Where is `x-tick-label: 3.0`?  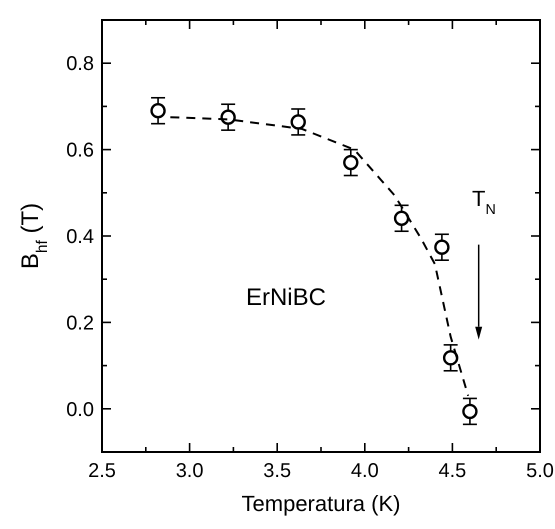
x-tick-label: 3.0 is located at coordinates (190, 471).